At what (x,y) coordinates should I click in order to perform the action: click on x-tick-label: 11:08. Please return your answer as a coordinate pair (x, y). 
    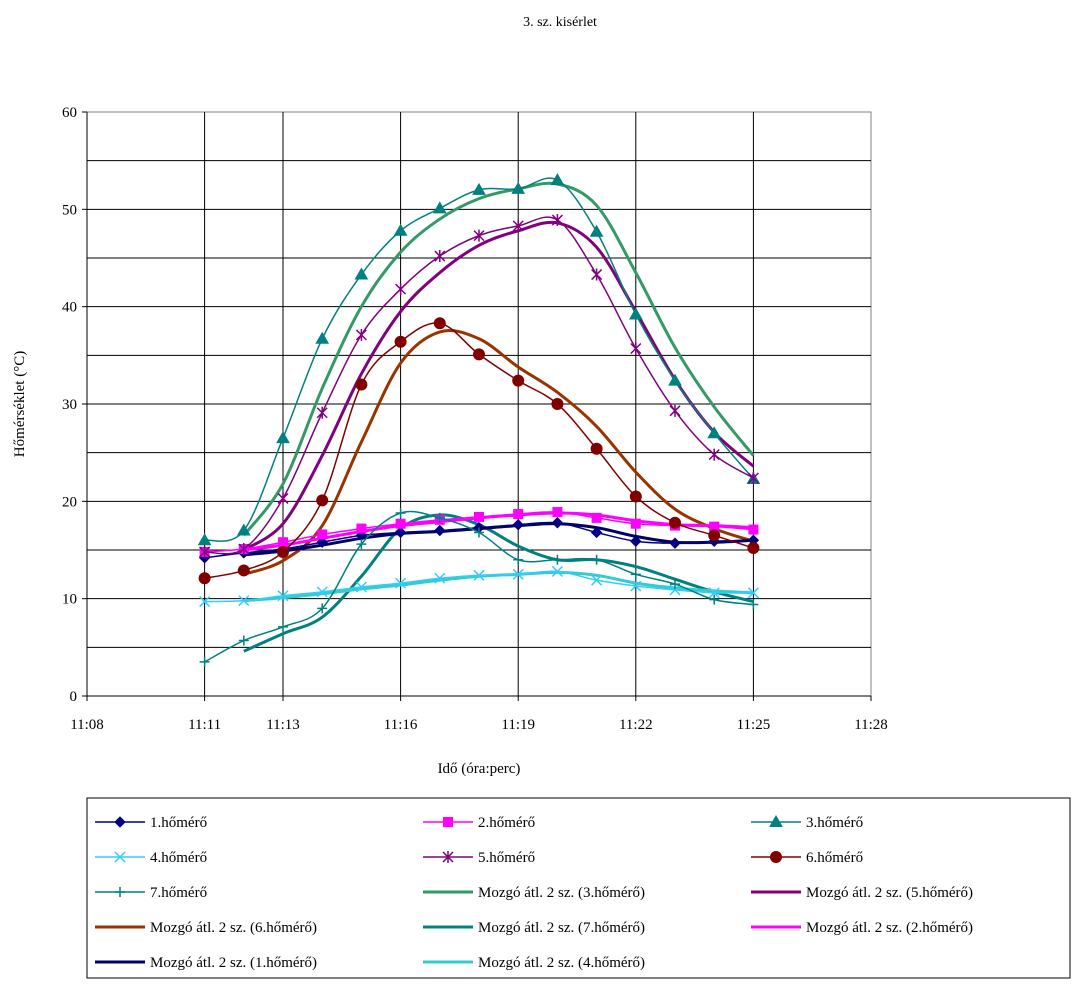
    Looking at the image, I should click on (87, 725).